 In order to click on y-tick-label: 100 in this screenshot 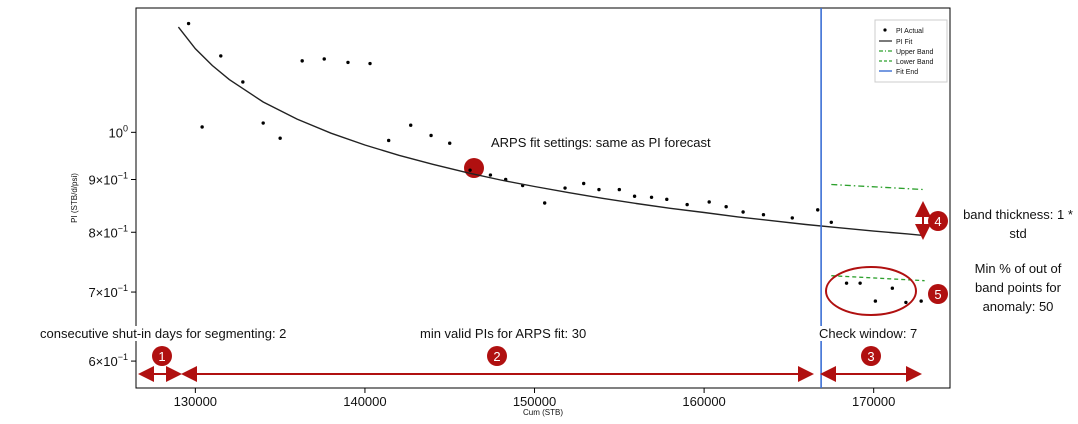, I will do `click(118, 131)`.